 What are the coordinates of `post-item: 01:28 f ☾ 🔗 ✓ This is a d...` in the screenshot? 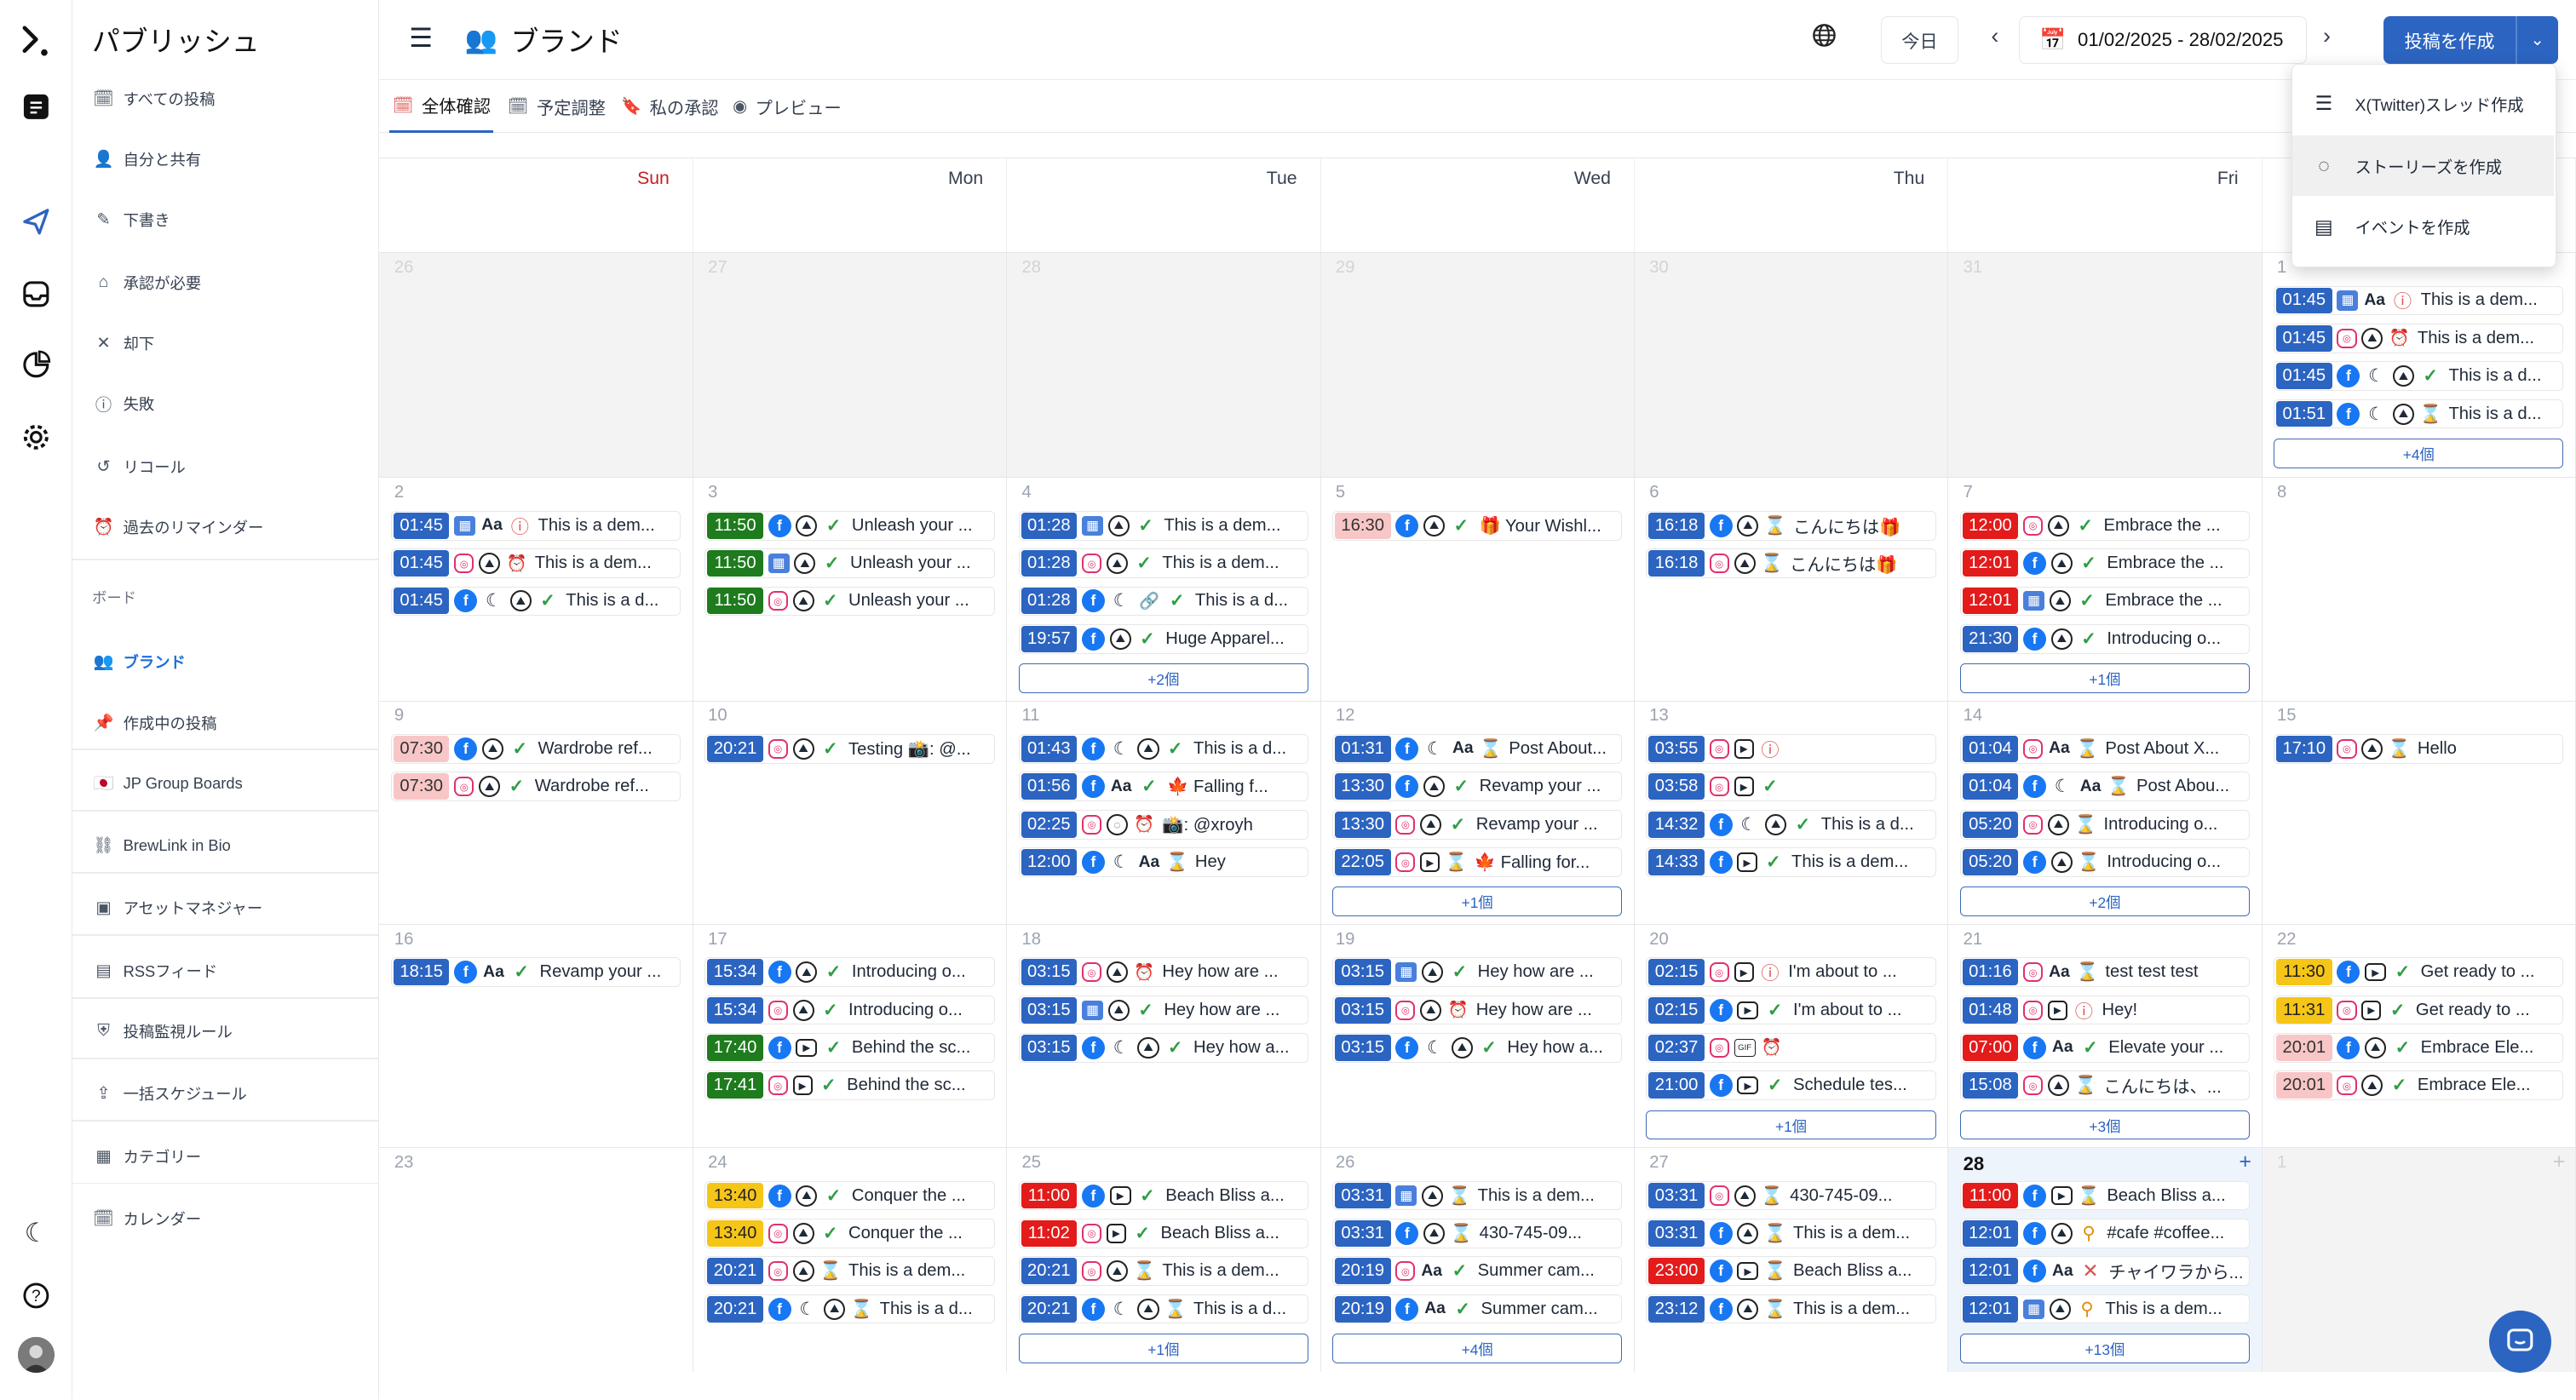 It's located at (1164, 601).